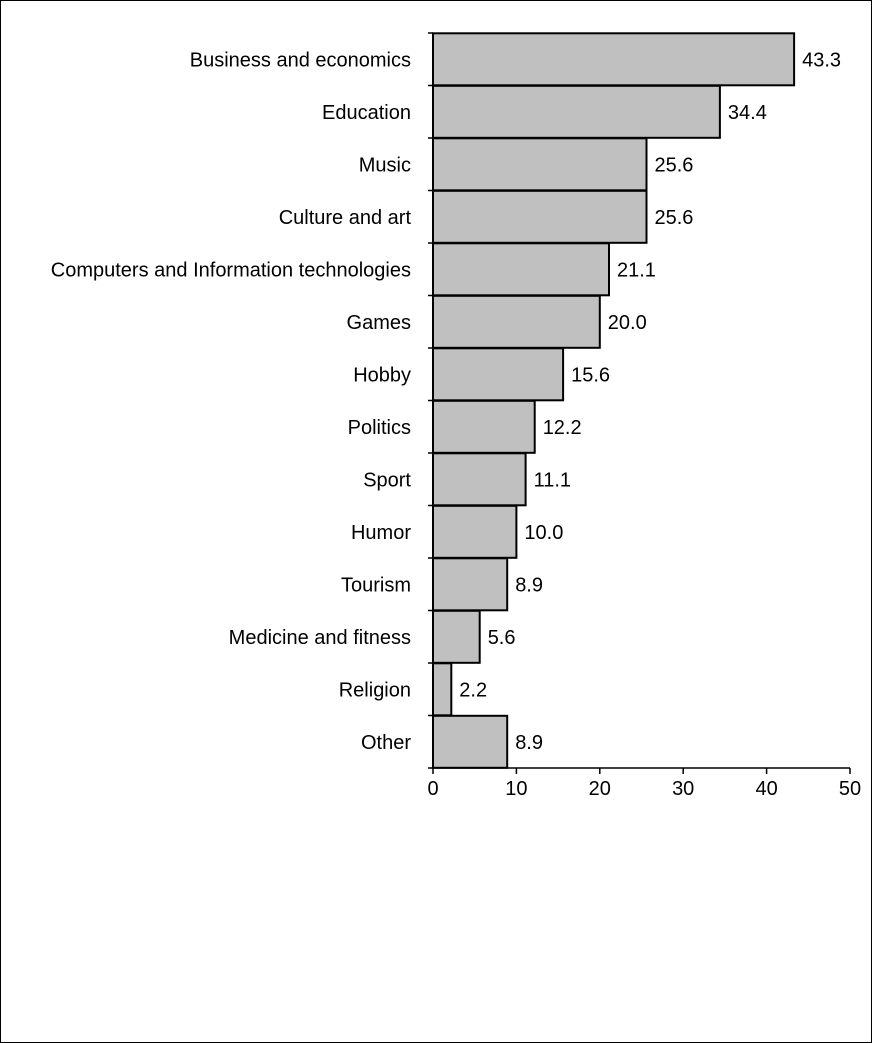 Image resolution: width=872 pixels, height=1043 pixels. What do you see at coordinates (375, 690) in the screenshot?
I see `category-label: Religion` at bounding box center [375, 690].